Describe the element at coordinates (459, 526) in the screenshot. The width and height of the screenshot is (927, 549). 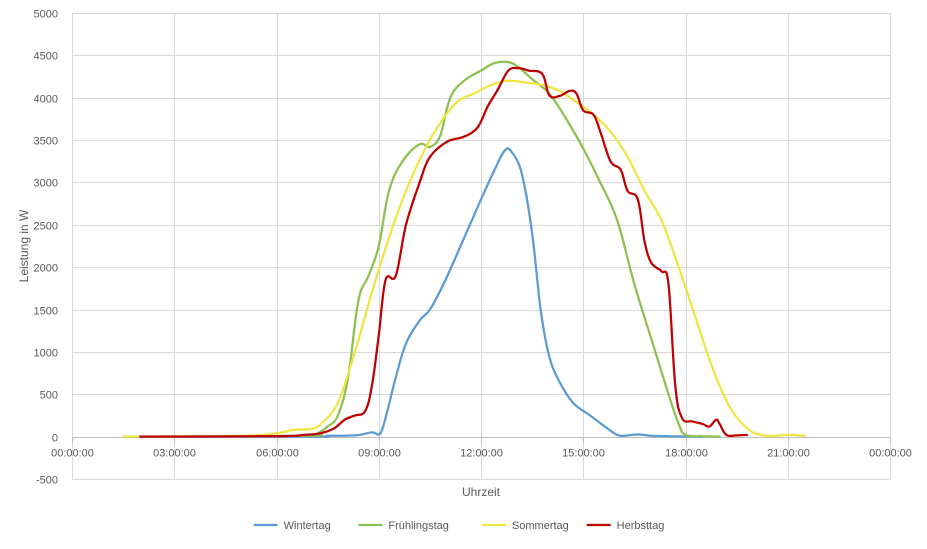
I see `legend: Wintertag Frühlingstag Sommertag Herbsttag` at that location.